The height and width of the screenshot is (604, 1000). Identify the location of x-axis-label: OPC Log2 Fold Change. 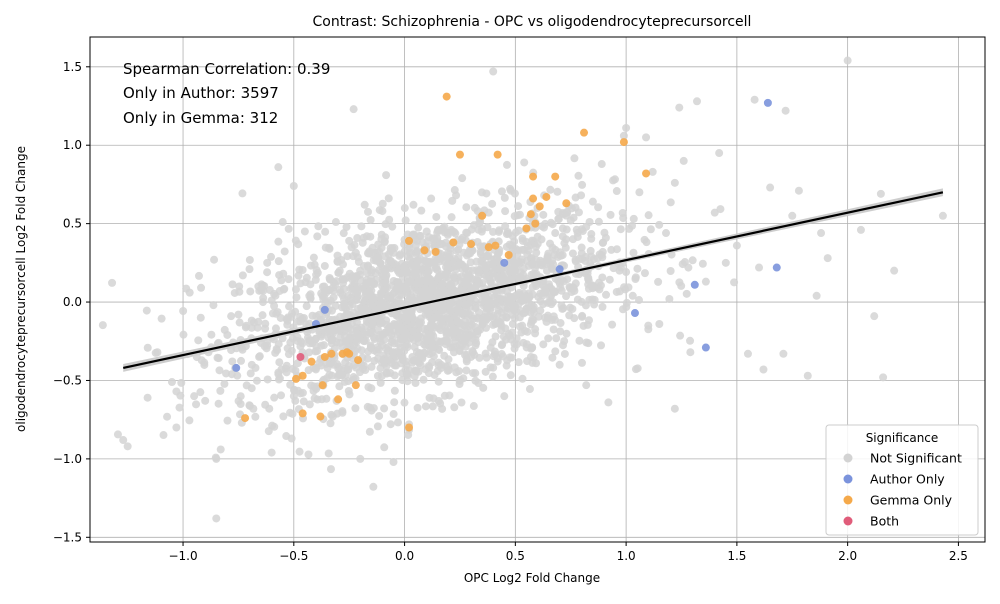
(532, 578).